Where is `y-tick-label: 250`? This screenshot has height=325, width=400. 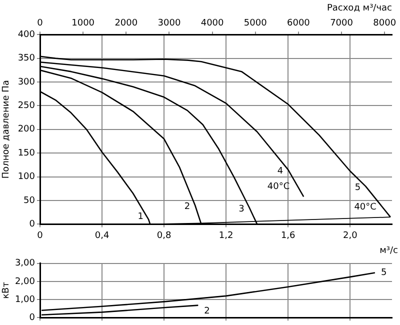
y-tick-label: 250 is located at coordinates (27, 106).